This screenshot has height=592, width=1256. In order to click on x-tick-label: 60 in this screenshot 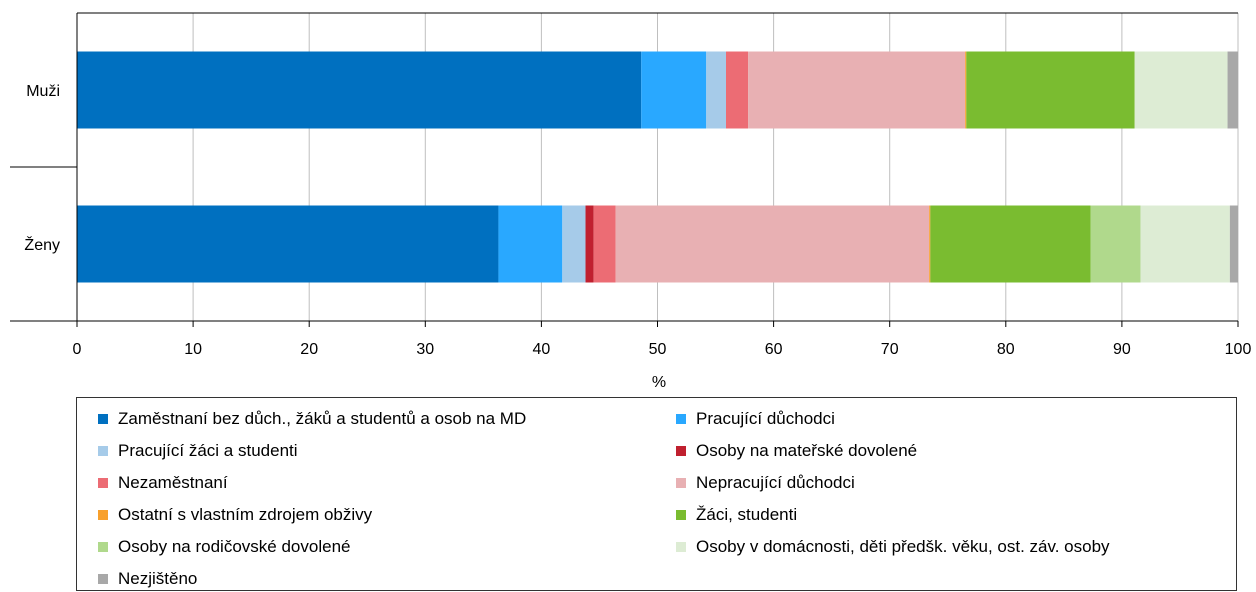, I will do `click(774, 349)`.